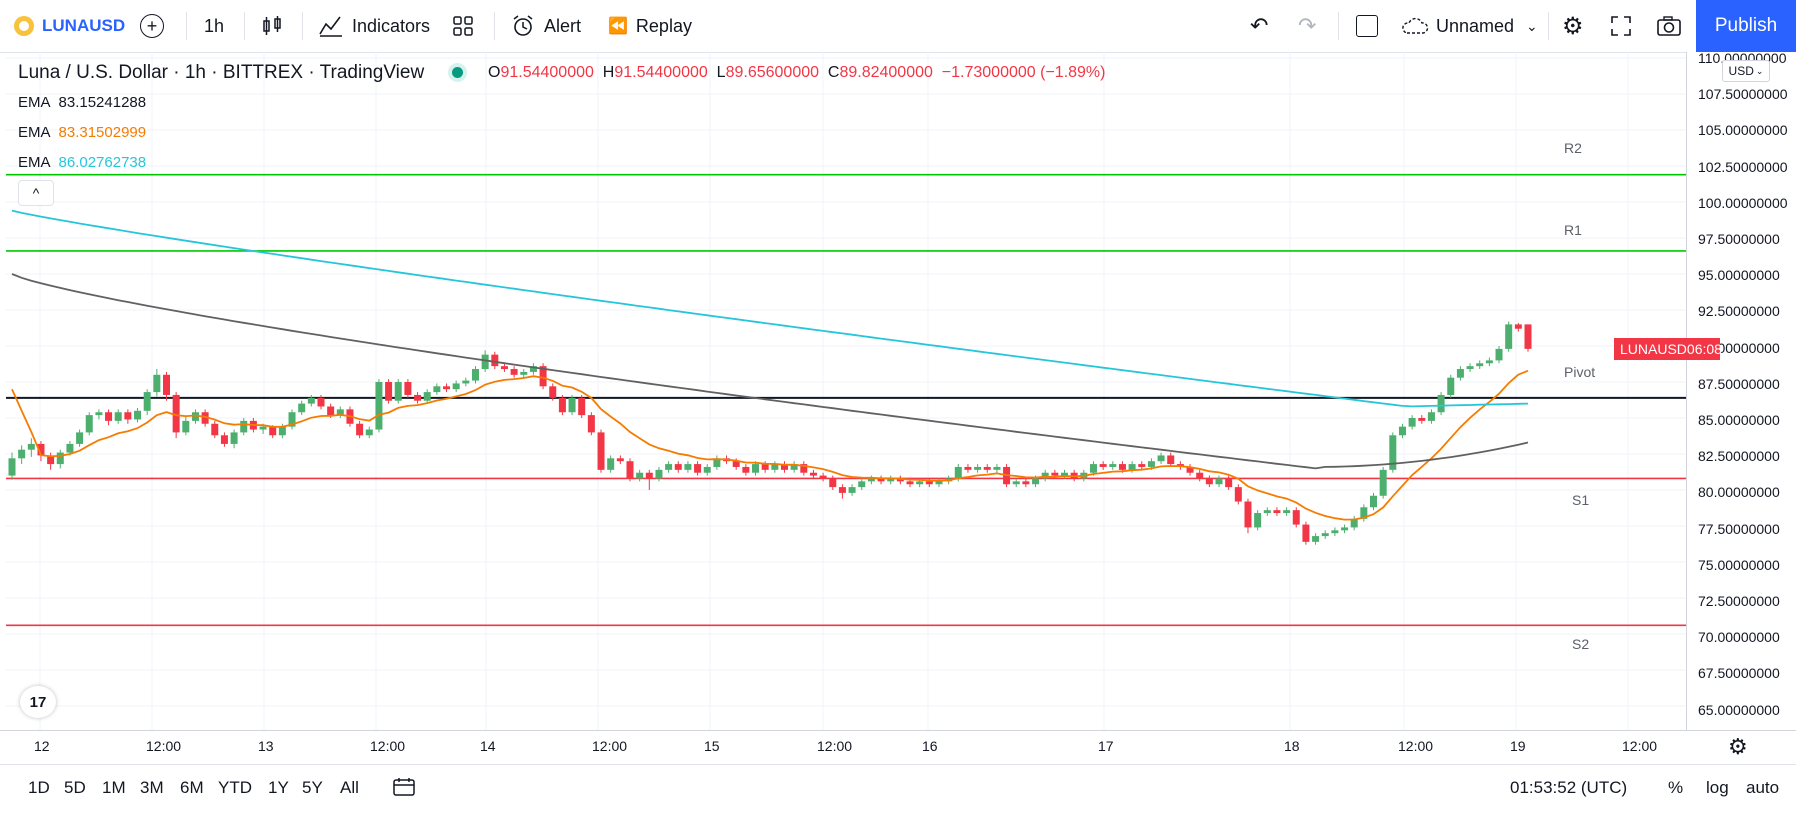 The image size is (1796, 824). I want to click on badge-countdown: 06:08, so click(1704, 349).